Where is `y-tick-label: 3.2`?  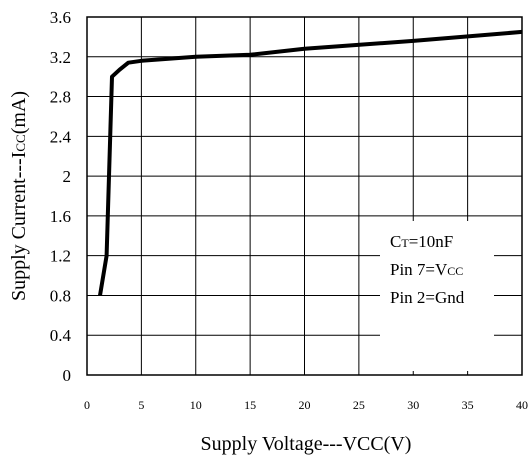
y-tick-label: 3.2 is located at coordinates (60, 57).